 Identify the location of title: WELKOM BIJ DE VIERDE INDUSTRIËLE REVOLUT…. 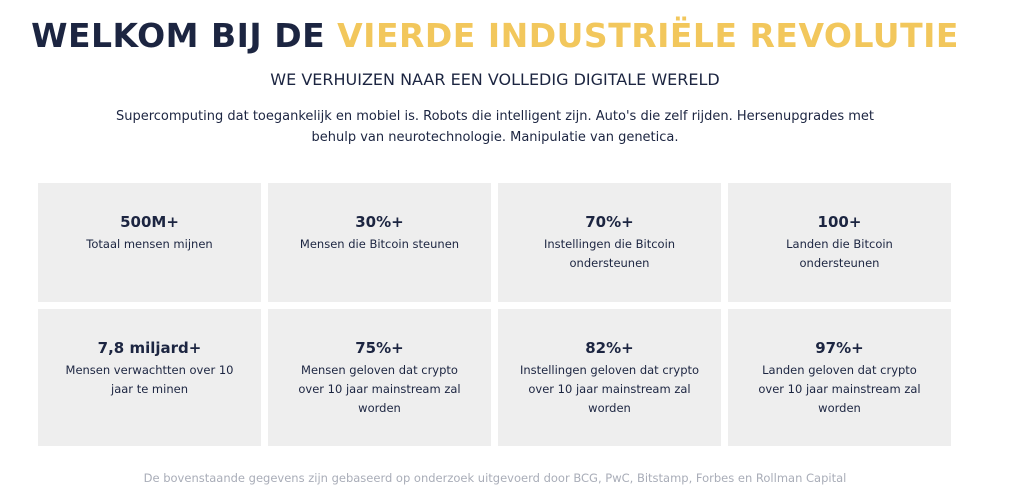
(495, 35).